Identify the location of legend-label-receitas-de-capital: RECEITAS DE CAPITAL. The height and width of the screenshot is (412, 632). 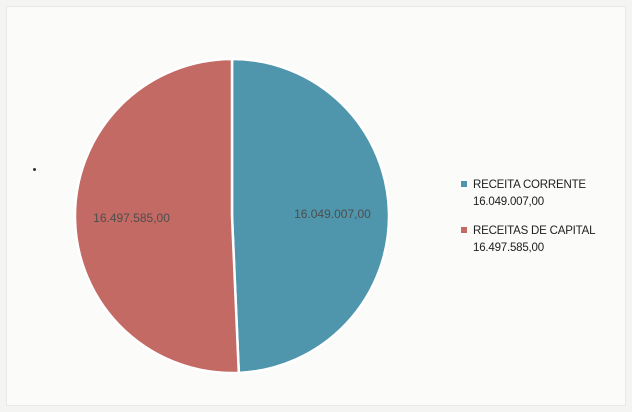
(534, 231).